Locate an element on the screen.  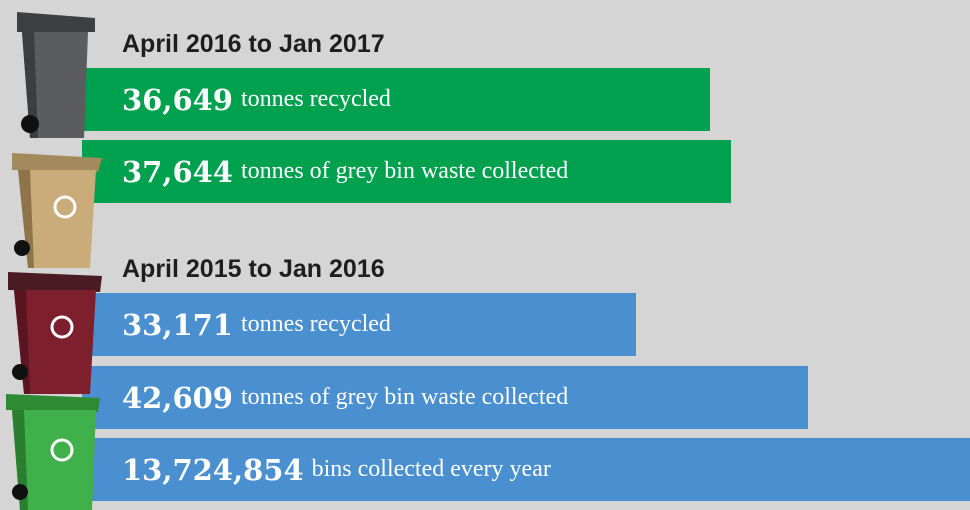
stat-number: 13,724,854 is located at coordinates (213, 469).